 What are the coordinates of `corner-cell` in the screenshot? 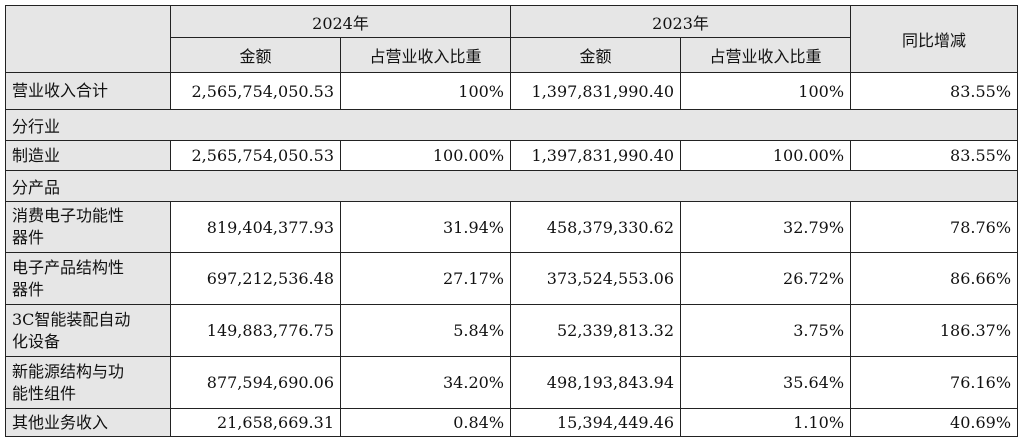 It's located at (88, 39).